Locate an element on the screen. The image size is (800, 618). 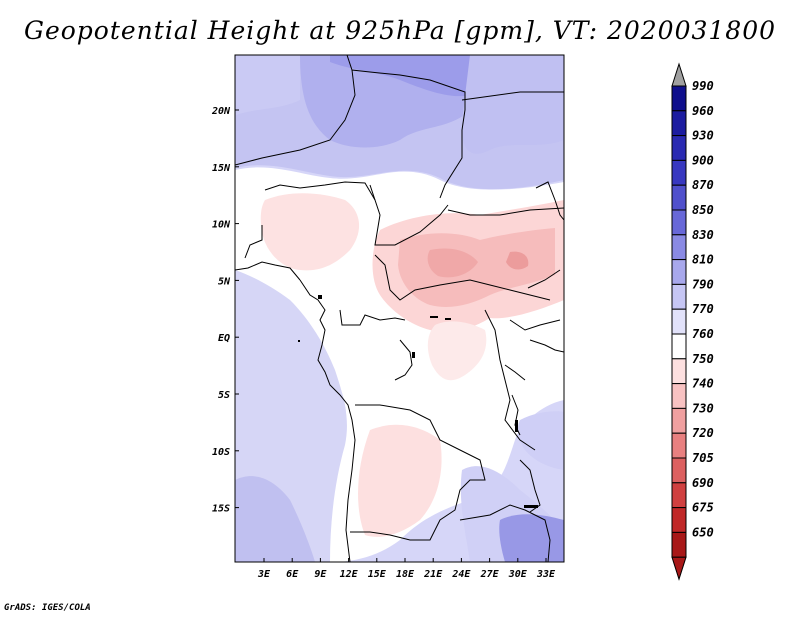
colorbar-level-label: 790 is located at coordinates (703, 284).